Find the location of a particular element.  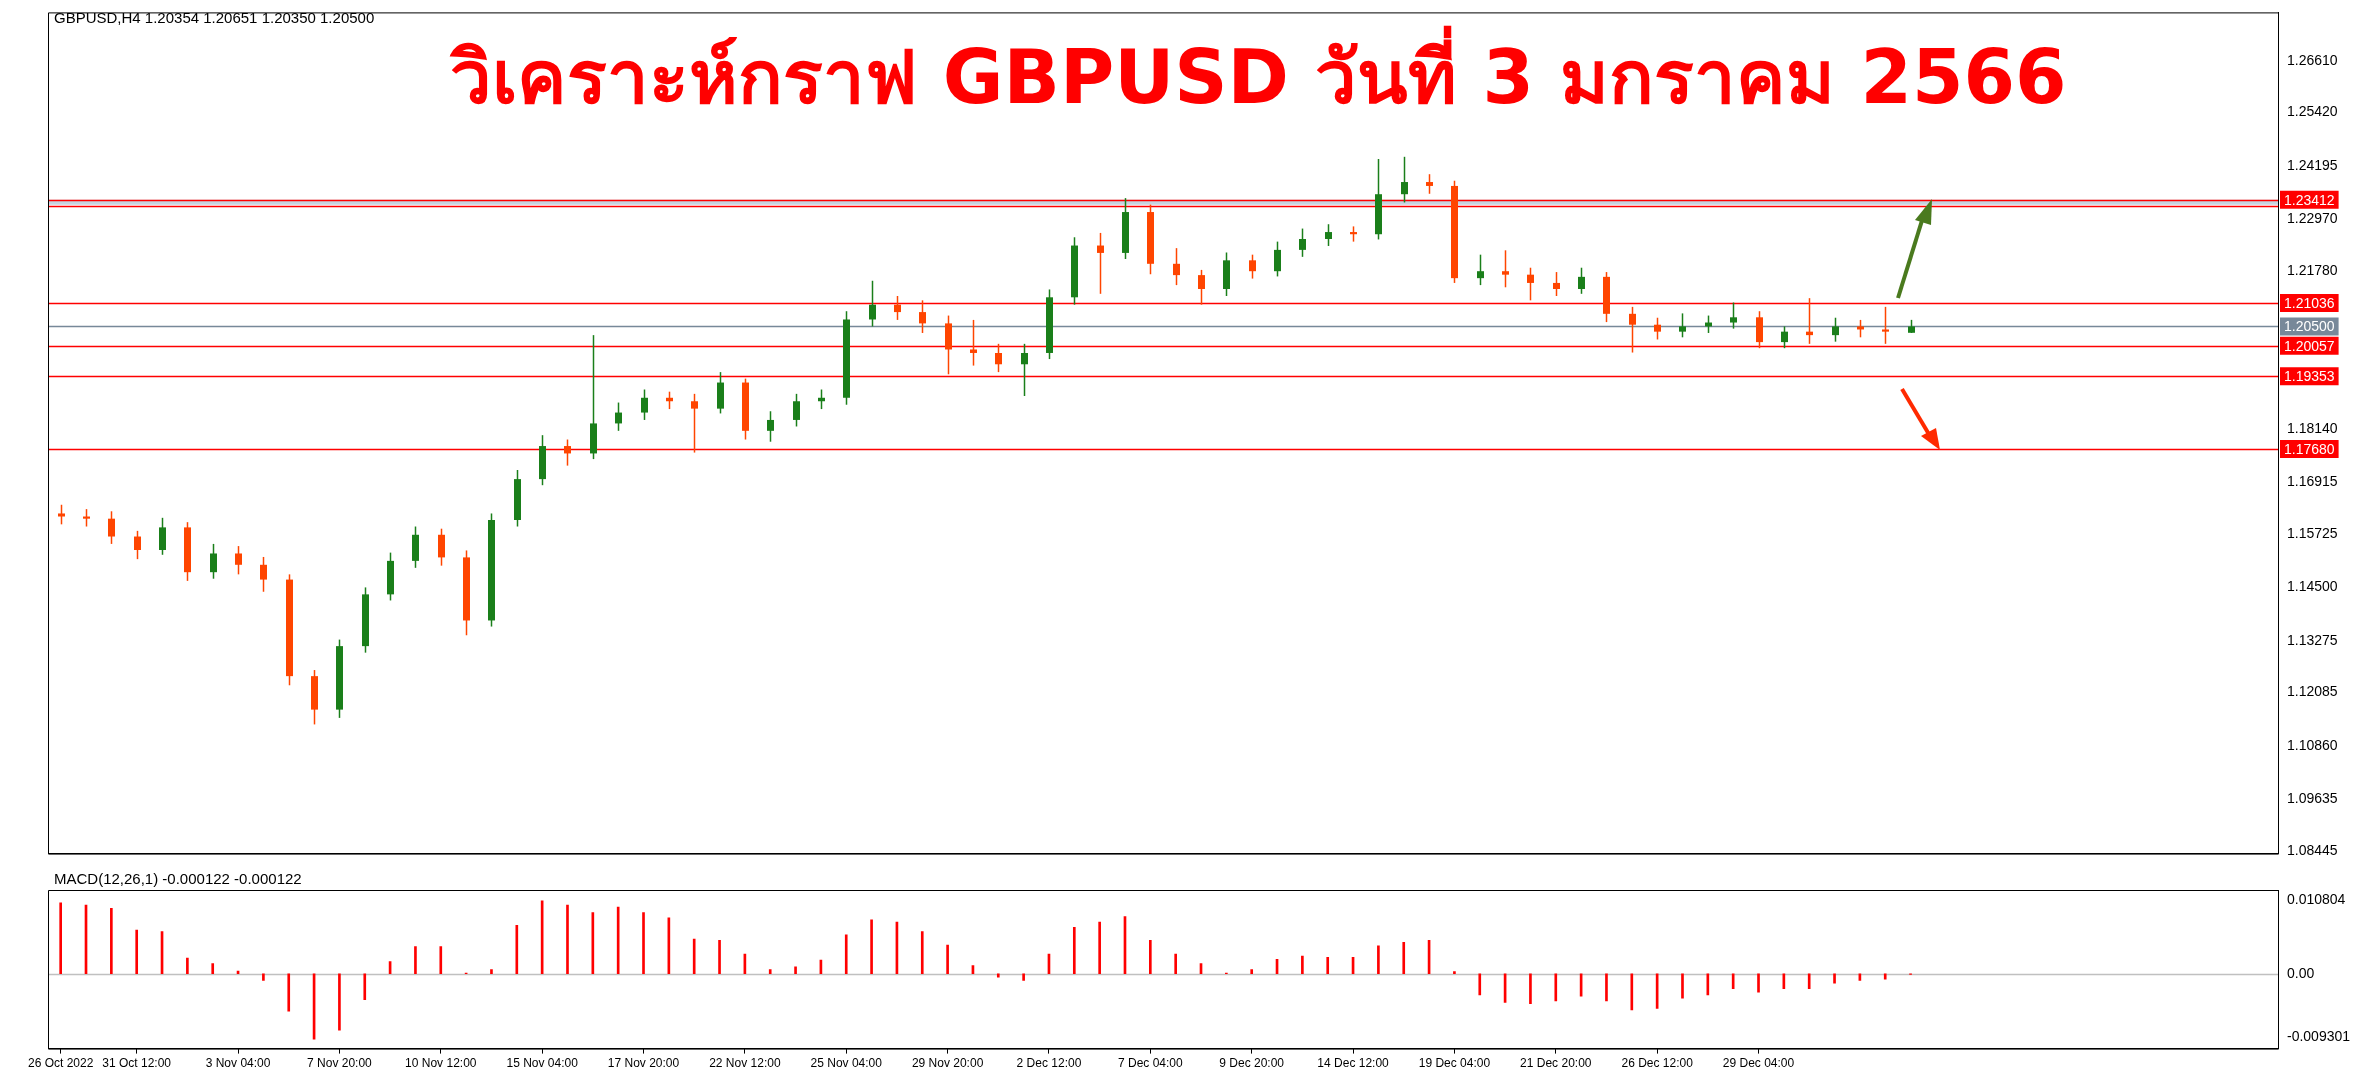

y-tick-label: 1.13275 is located at coordinates (2312, 639).